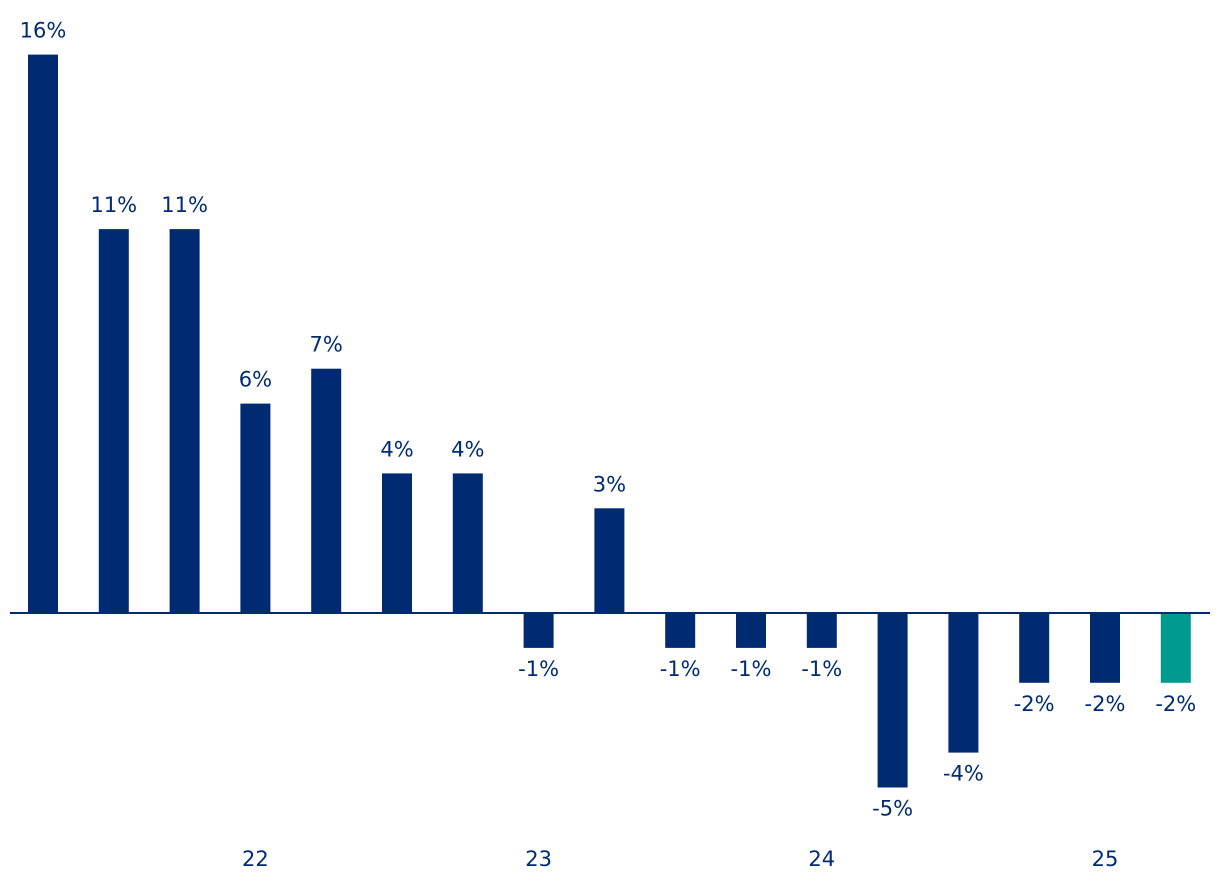  What do you see at coordinates (892, 809) in the screenshot?
I see `bar-value-label-13: -5%` at bounding box center [892, 809].